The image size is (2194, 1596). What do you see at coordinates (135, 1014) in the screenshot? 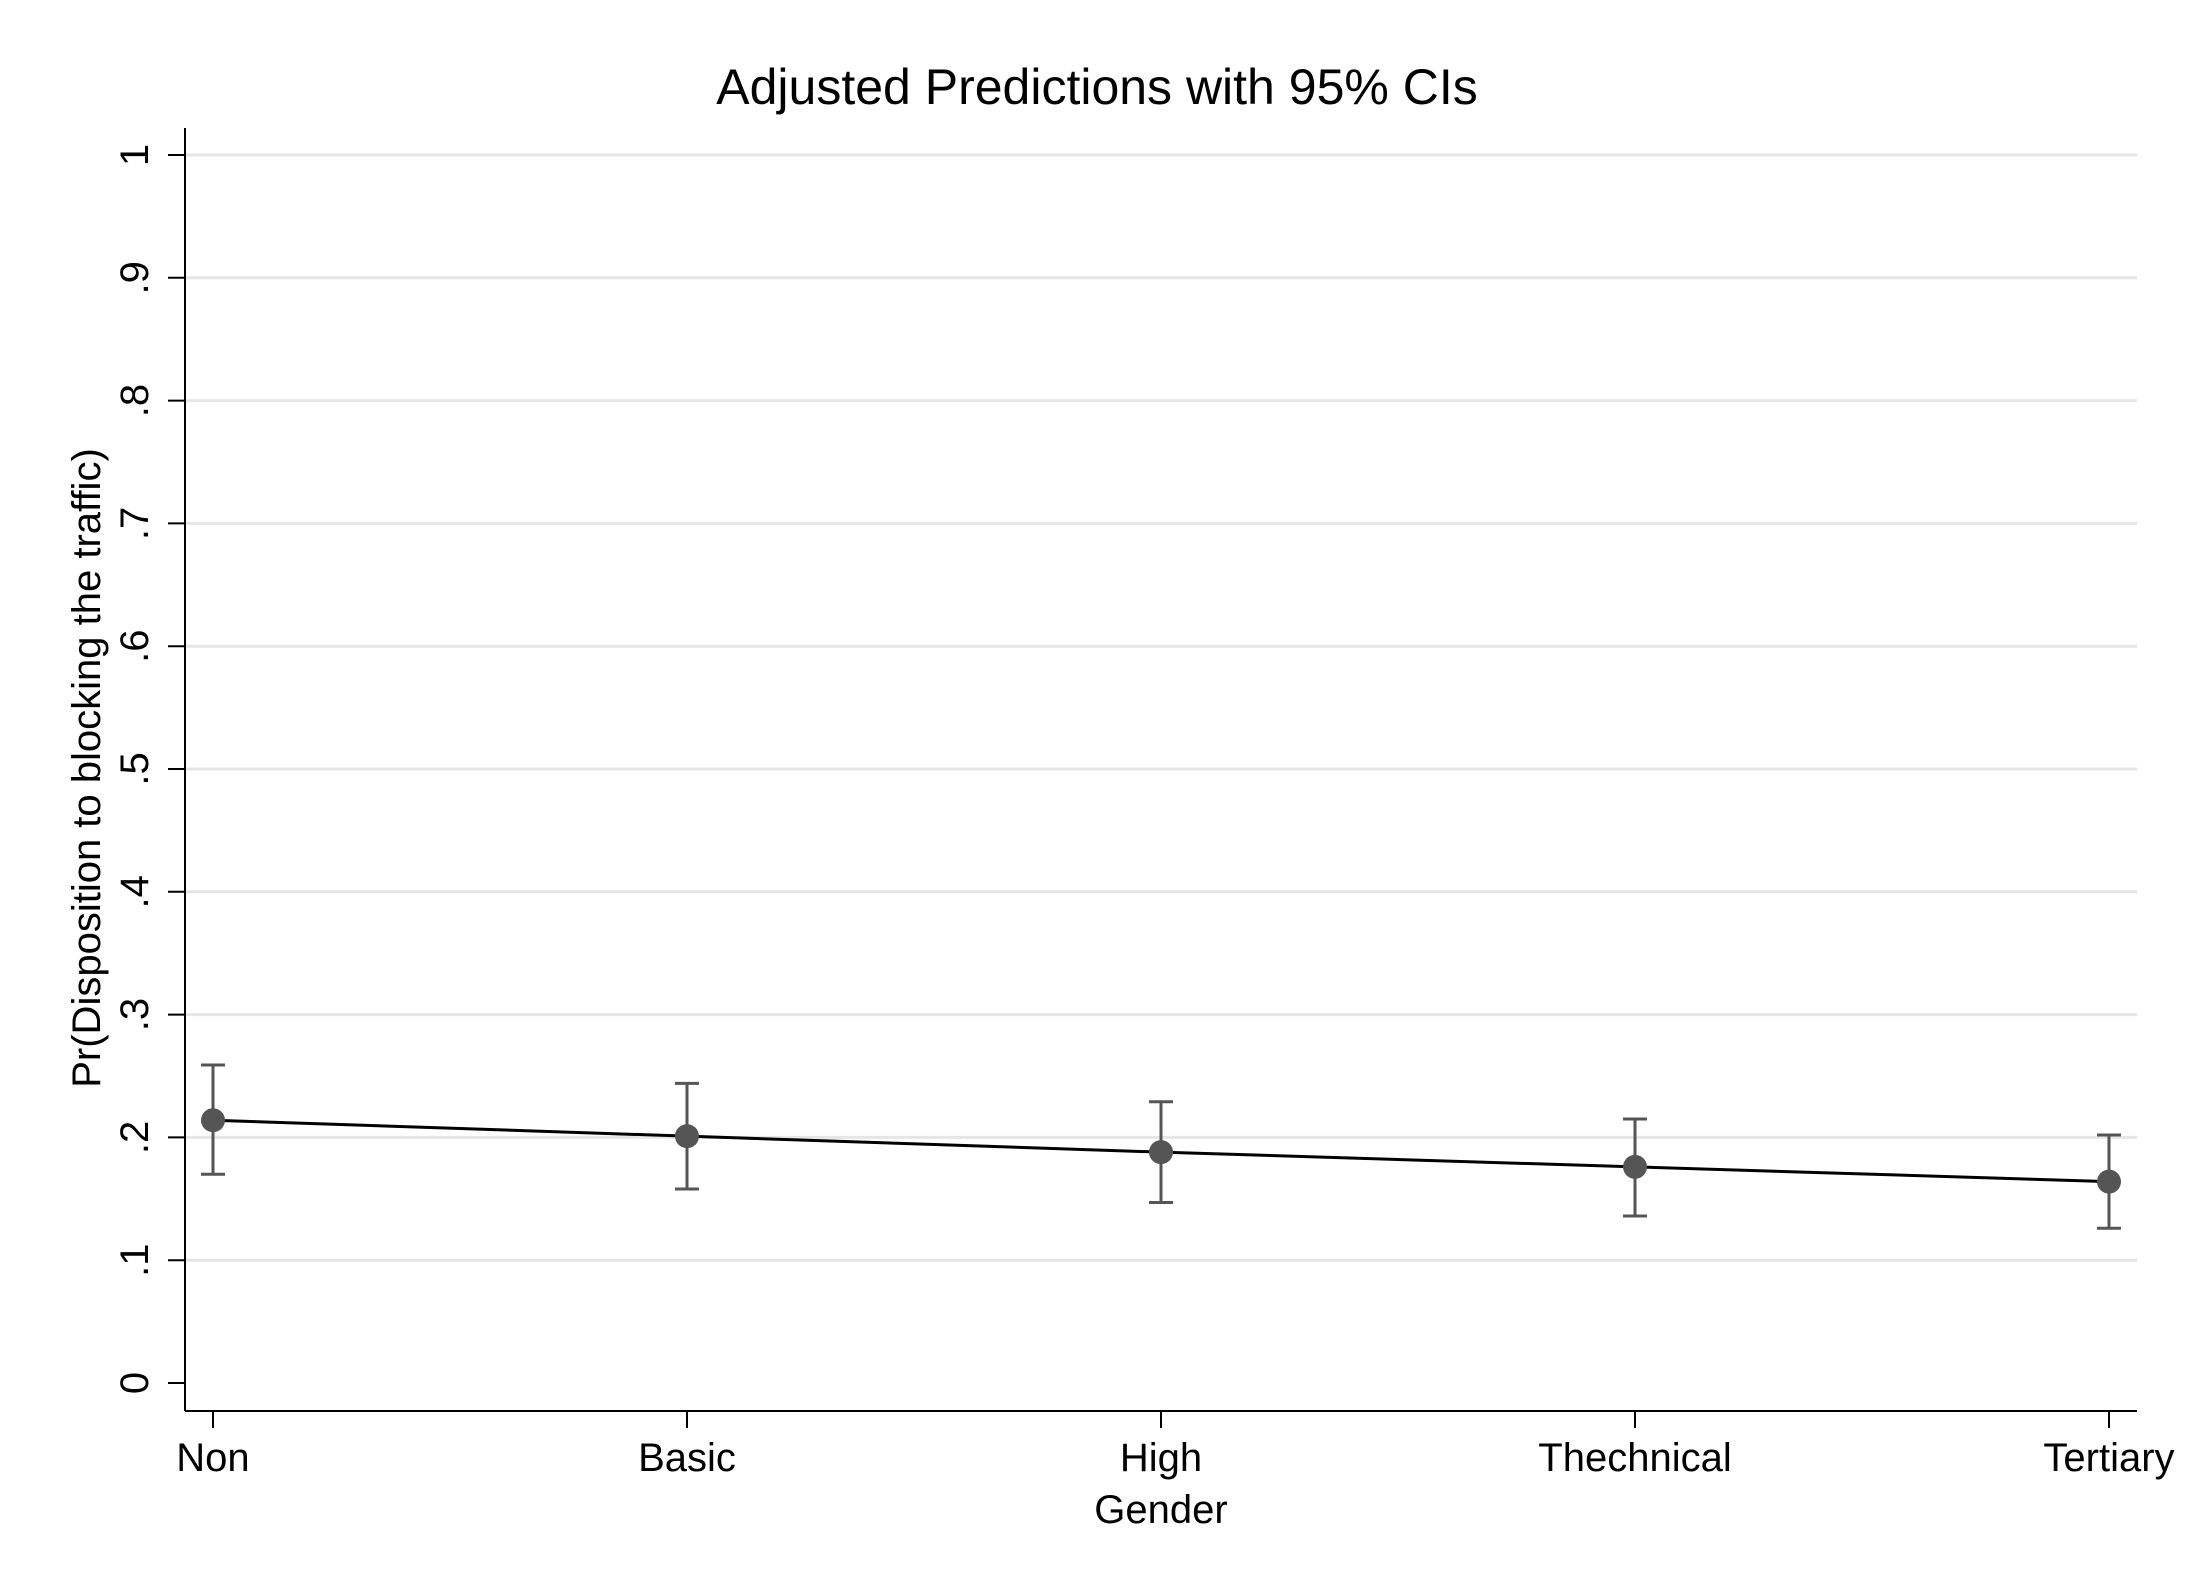
I see `y-tick-label: .3` at bounding box center [135, 1014].